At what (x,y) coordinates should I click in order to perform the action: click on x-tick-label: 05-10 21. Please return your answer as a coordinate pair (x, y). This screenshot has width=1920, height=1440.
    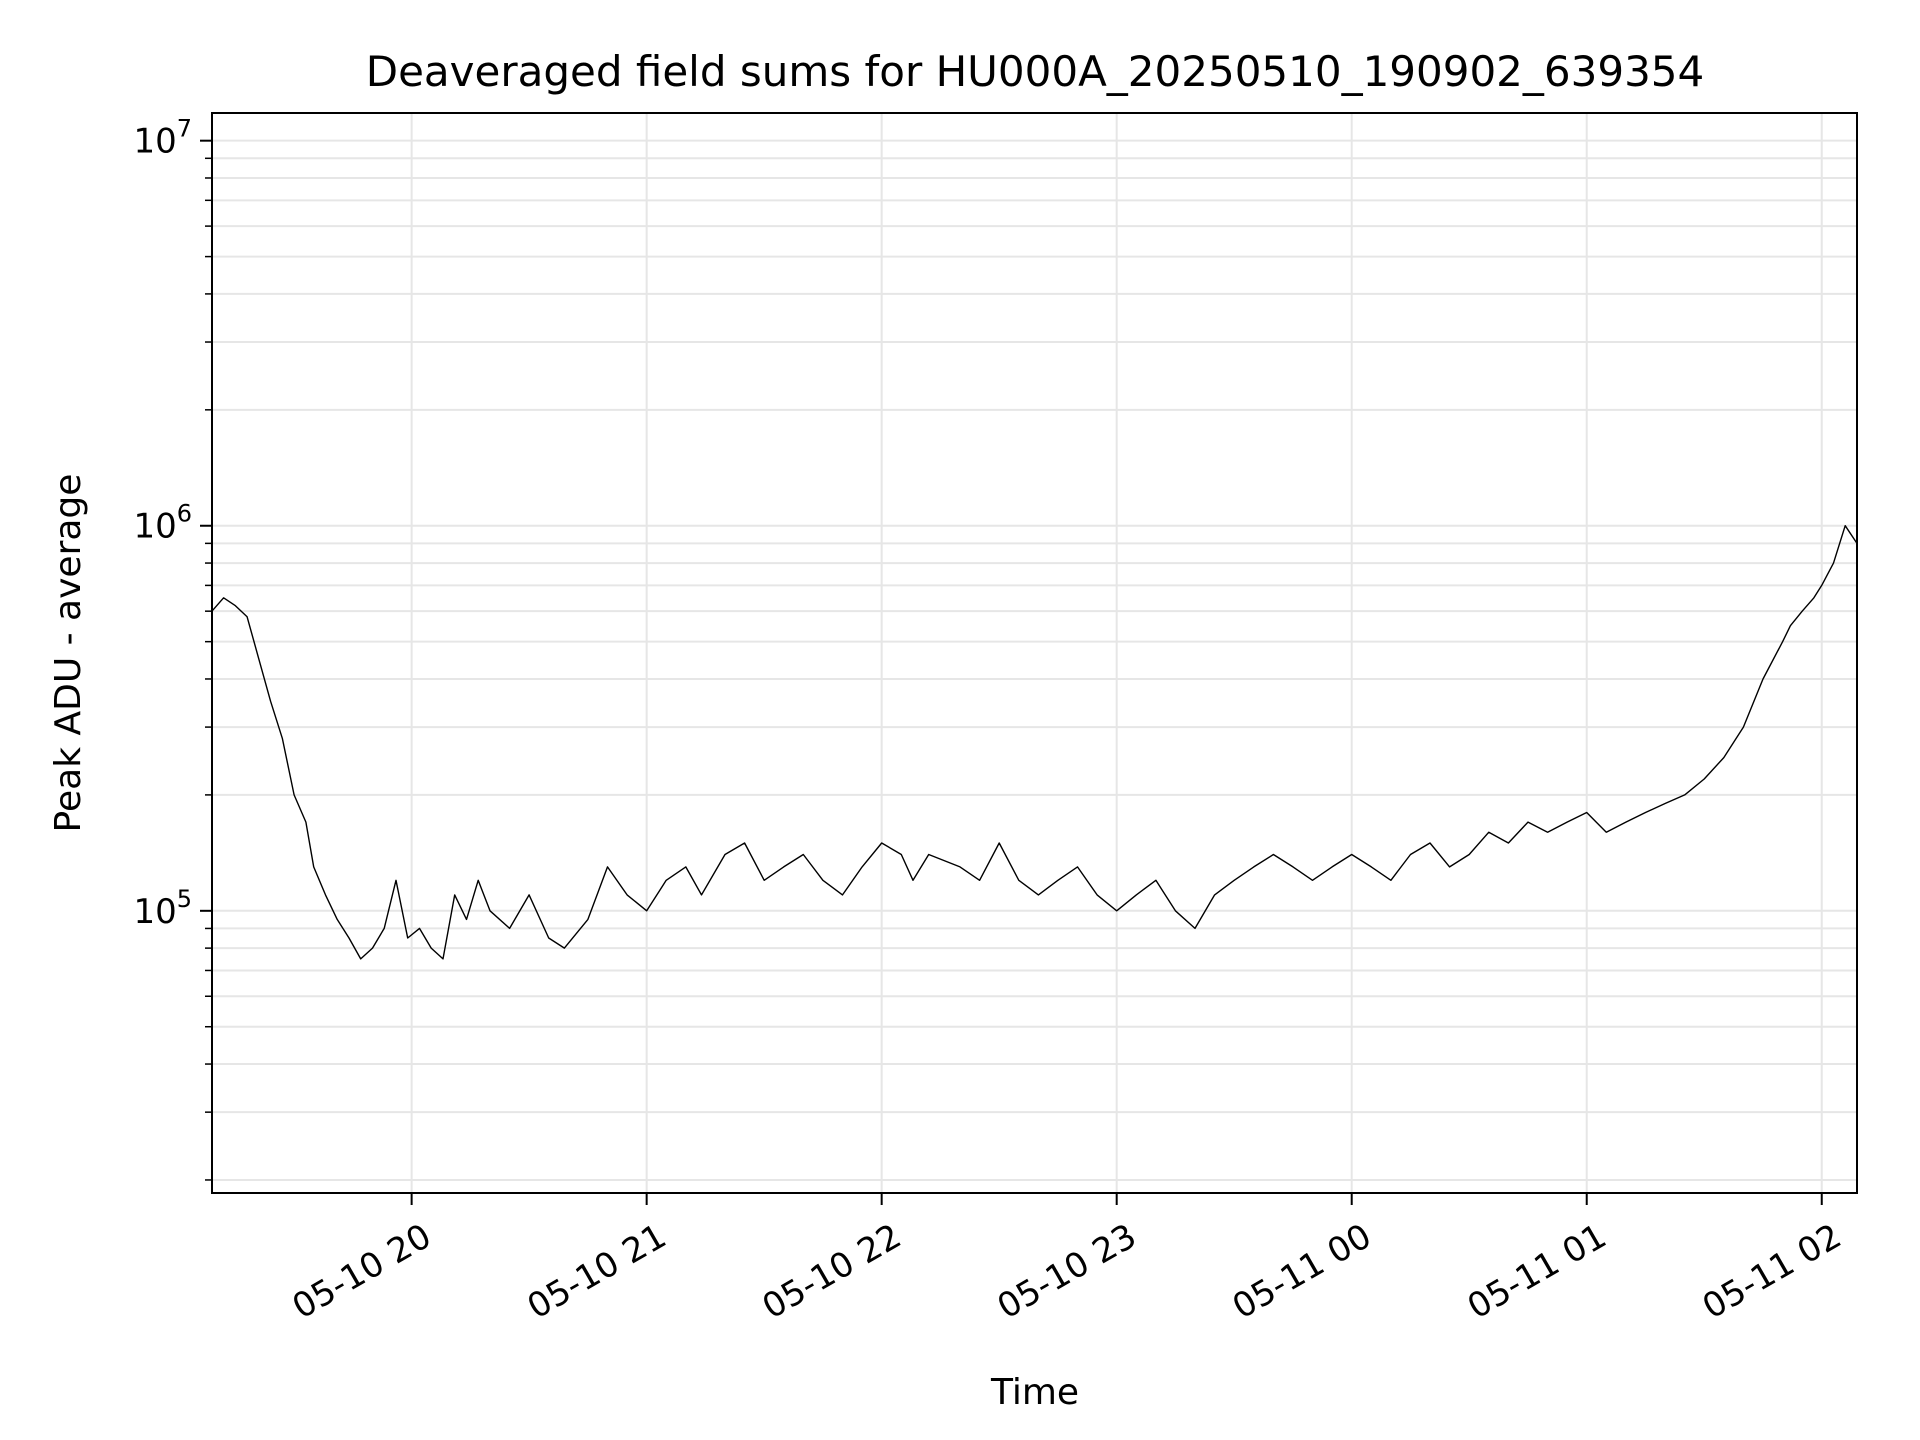
    Looking at the image, I should click on (597, 1271).